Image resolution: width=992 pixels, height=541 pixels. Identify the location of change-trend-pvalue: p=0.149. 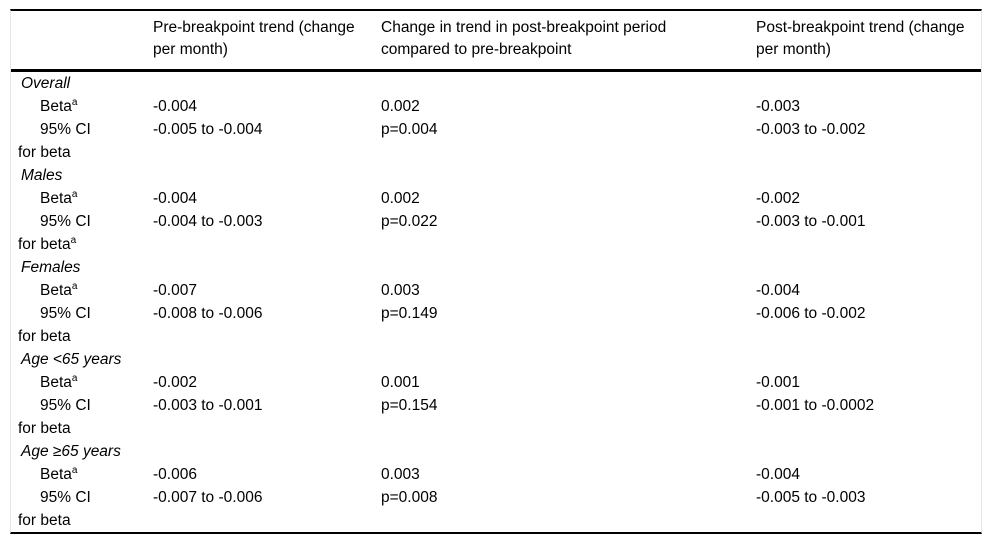
(409, 313).